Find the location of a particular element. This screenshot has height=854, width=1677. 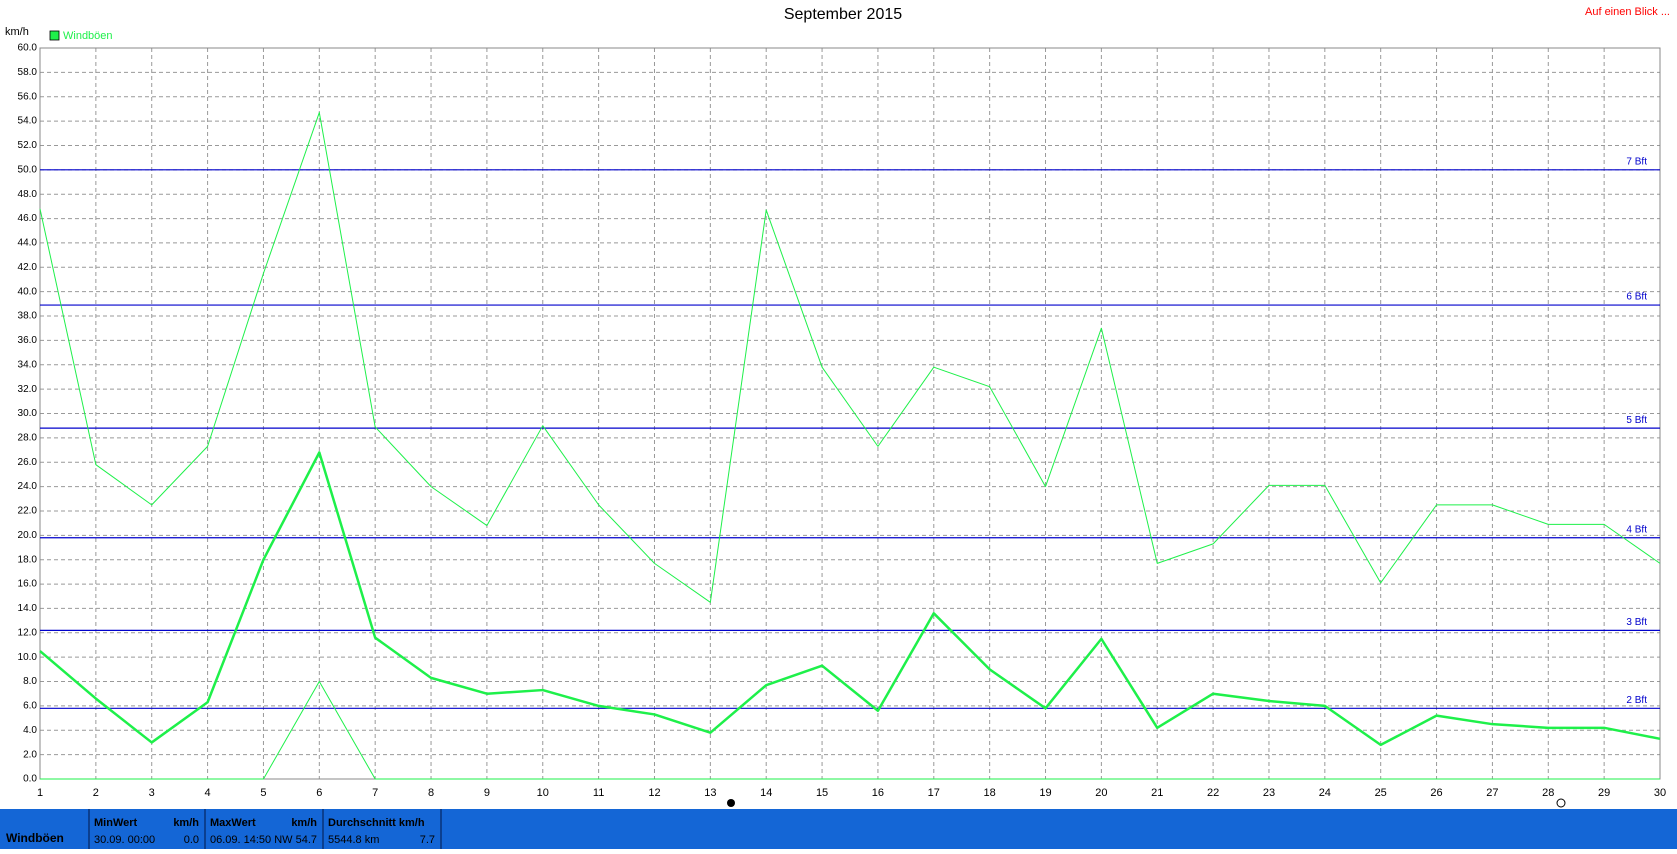

y-tick-label: 34.0 is located at coordinates (28, 364).